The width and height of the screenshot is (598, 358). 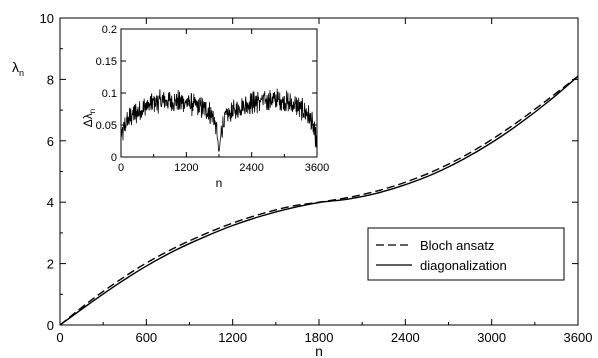 I want to click on inset-y-tick-label: 0.1, so click(x=109, y=94).